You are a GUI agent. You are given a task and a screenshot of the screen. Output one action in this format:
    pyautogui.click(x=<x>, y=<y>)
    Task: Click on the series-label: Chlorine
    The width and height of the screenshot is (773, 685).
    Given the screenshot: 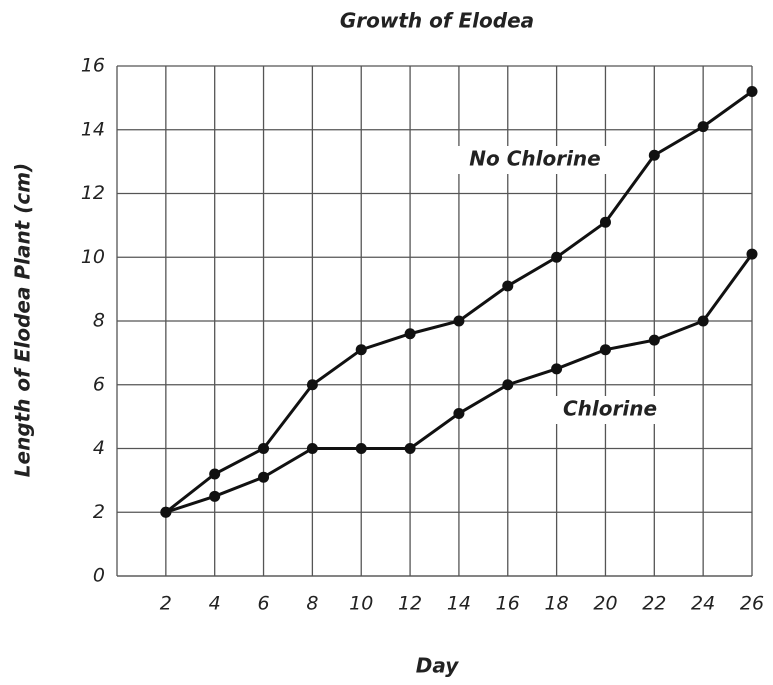 What is the action you would take?
    pyautogui.click(x=610, y=409)
    